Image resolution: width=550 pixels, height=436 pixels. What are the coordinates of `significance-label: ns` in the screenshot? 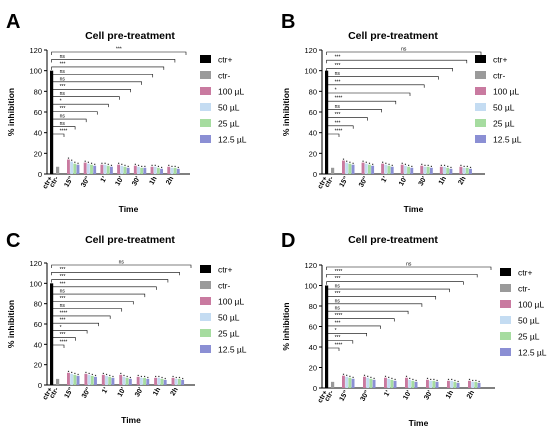 It's located at (63, 94).